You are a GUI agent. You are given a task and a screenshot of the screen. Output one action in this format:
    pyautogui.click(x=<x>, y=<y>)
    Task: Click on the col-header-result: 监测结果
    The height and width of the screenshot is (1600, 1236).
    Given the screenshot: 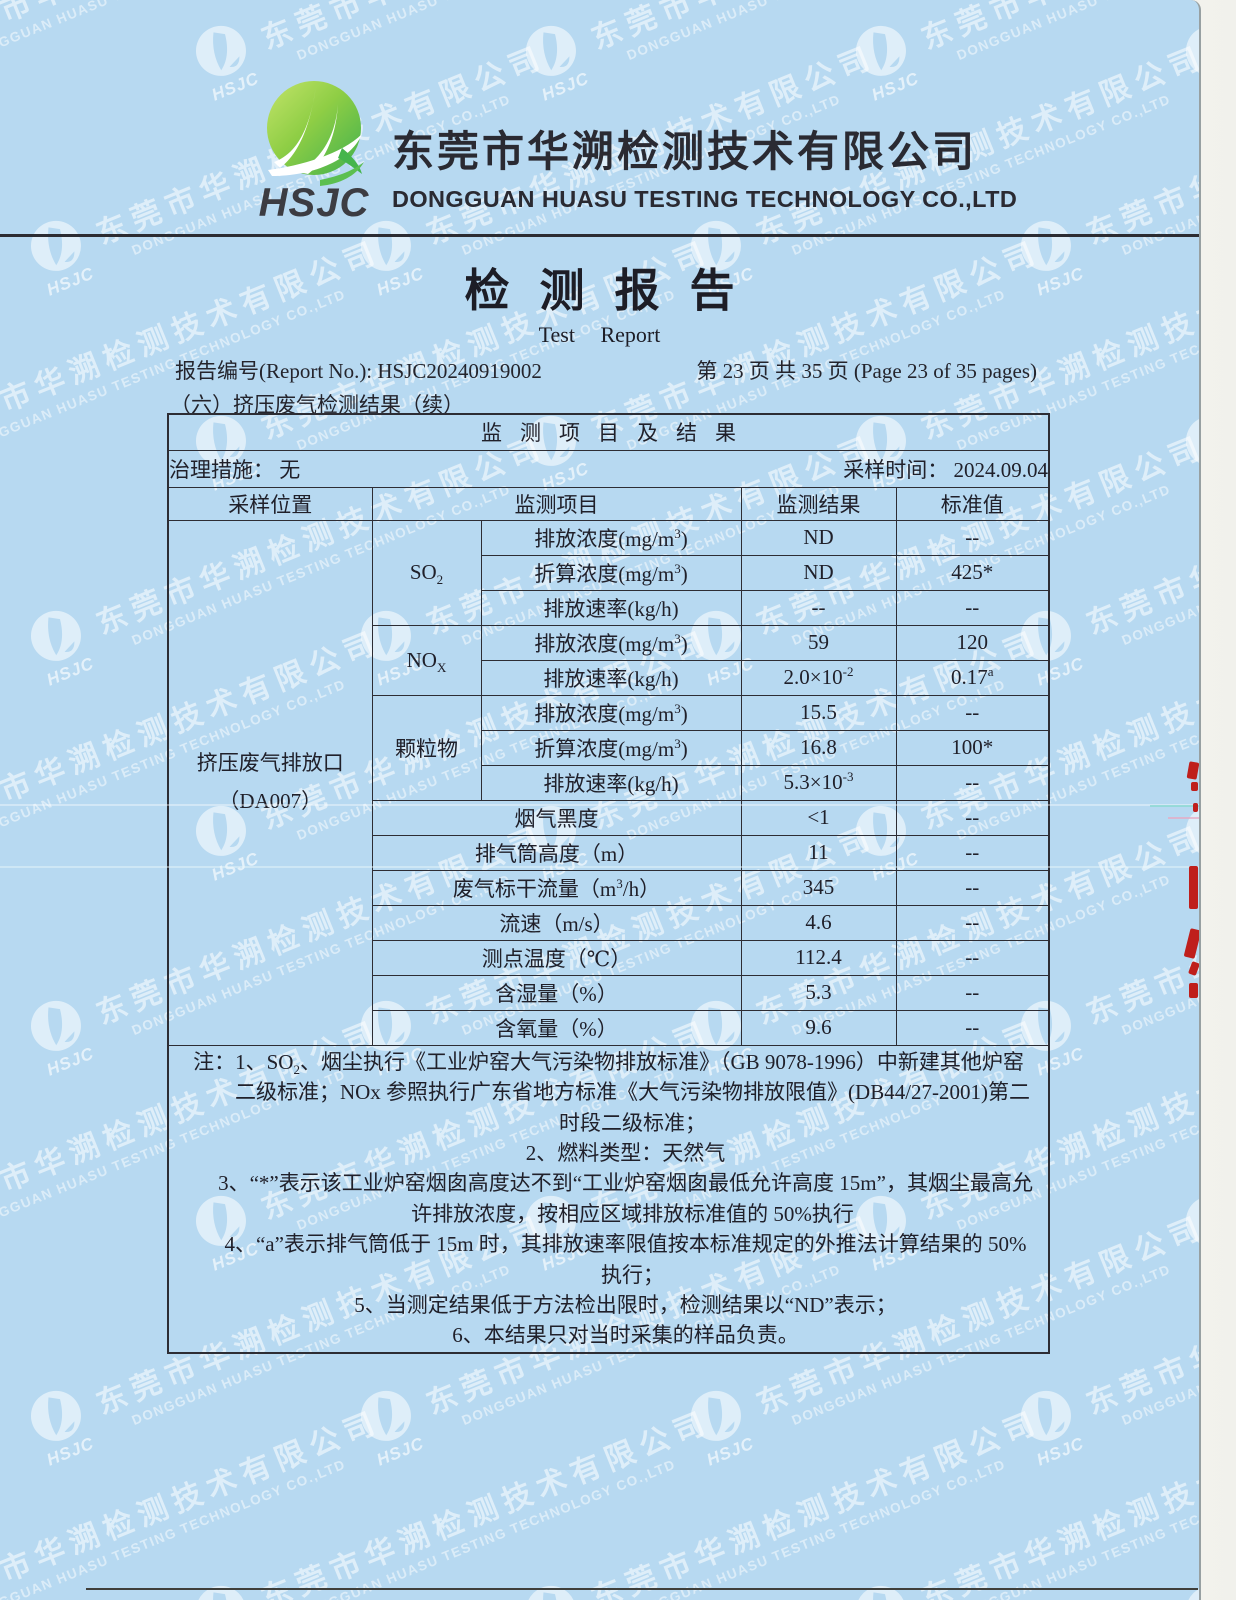 What is the action you would take?
    pyautogui.click(x=818, y=503)
    